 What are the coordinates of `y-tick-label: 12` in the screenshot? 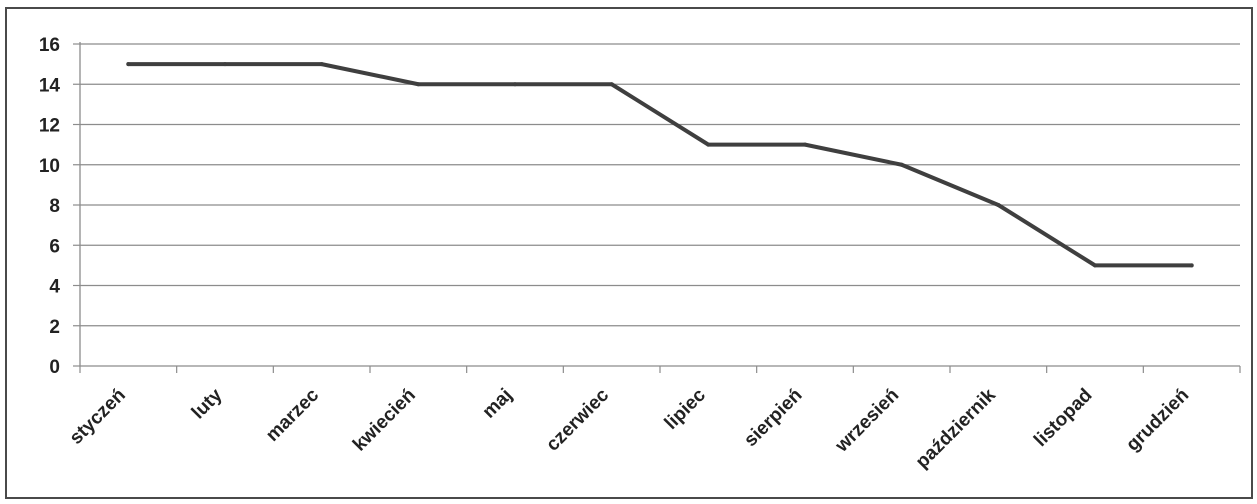 It's located at (49, 126).